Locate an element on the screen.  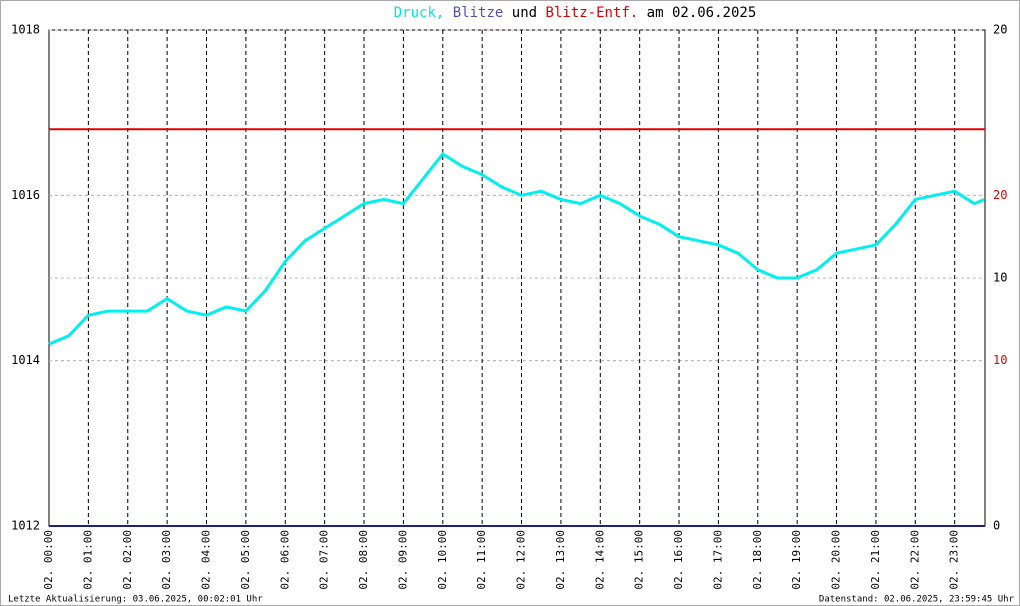
x-tick-label: 02. 01:00 is located at coordinates (87, 560).